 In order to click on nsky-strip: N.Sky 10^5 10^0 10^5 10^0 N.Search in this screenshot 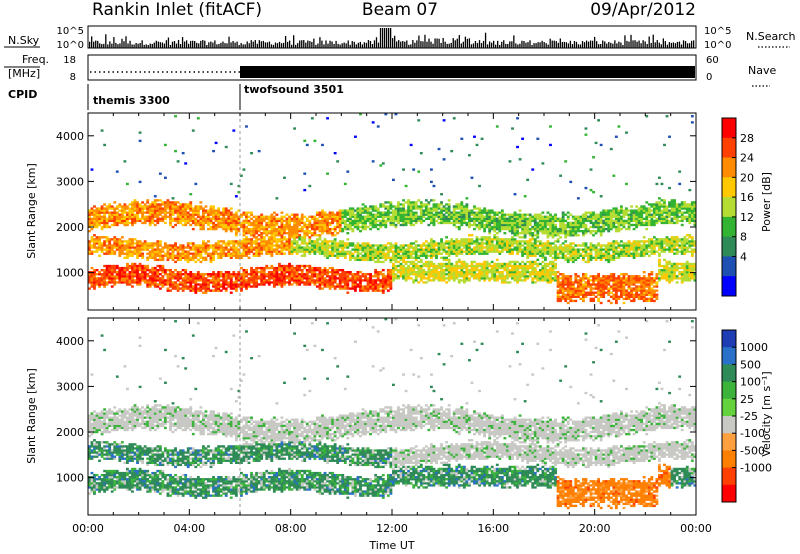, I will do `click(400, 38)`.